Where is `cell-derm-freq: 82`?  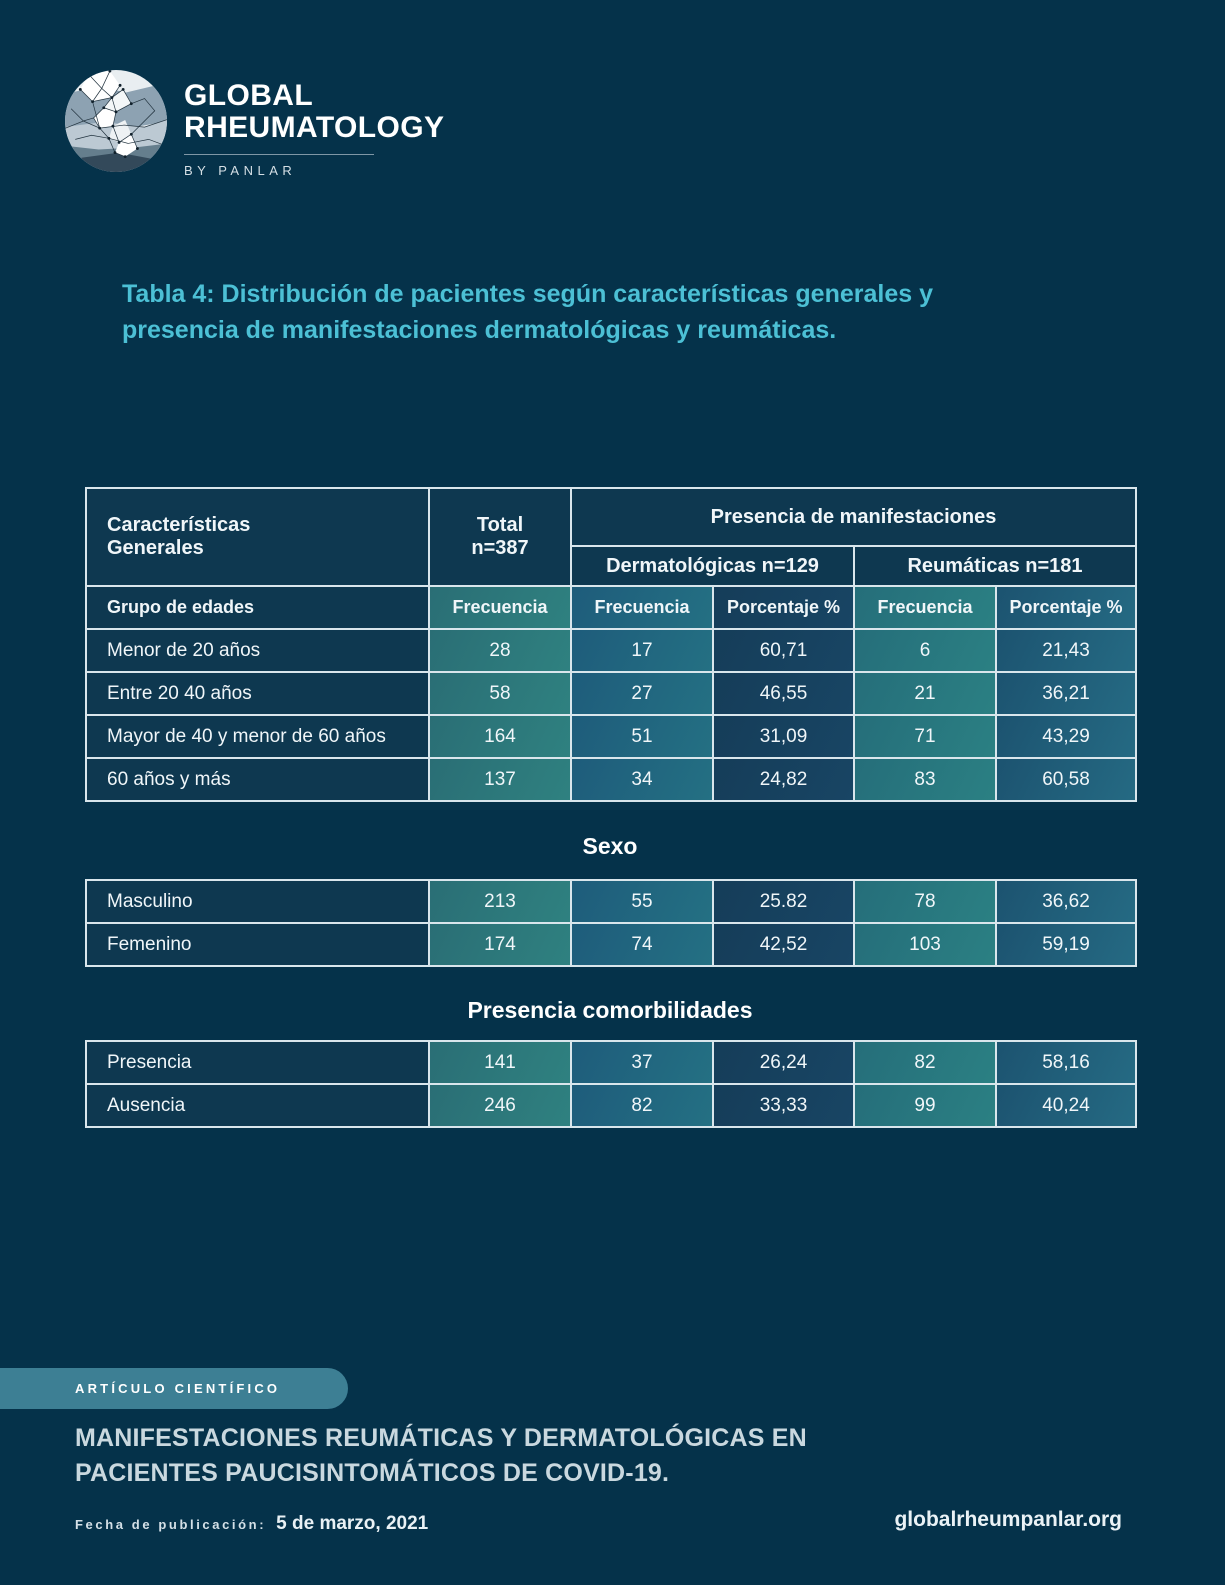 cell-derm-freq: 82 is located at coordinates (642, 1105).